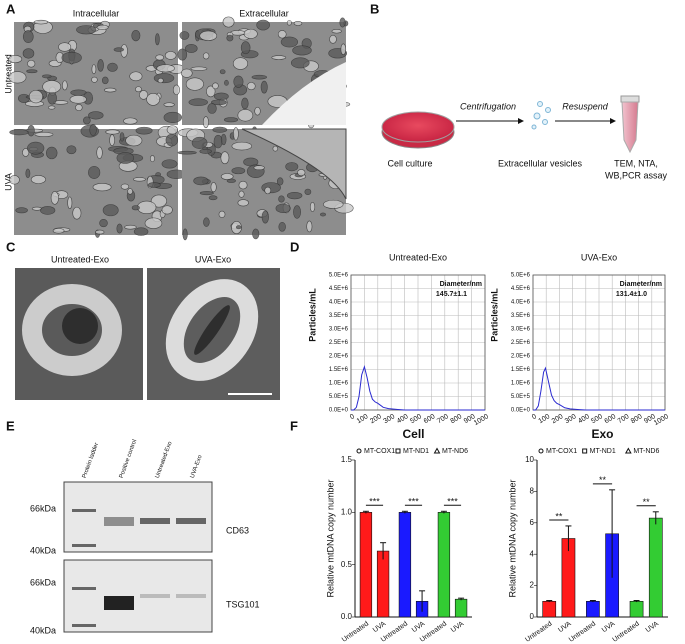 The height and width of the screenshot is (644, 685). I want to click on legend-label: MT-ND1, so click(416, 451).